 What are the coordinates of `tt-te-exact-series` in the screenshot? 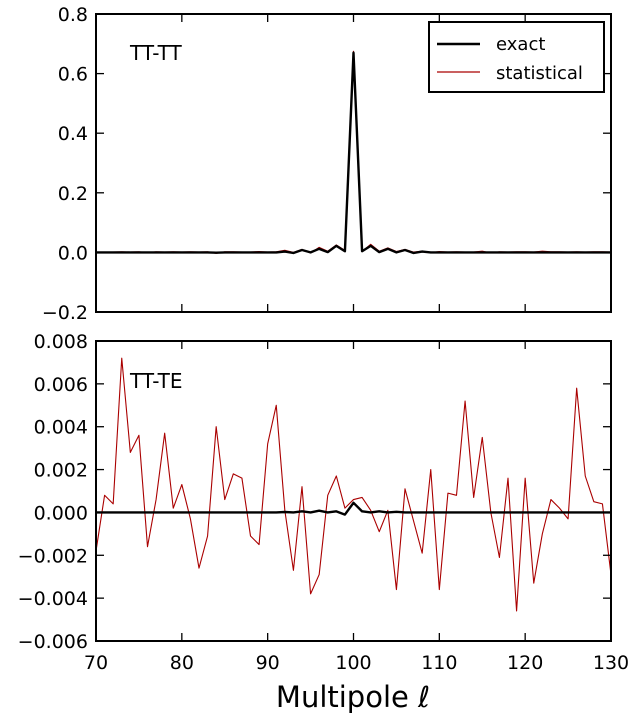 It's located at (353, 508).